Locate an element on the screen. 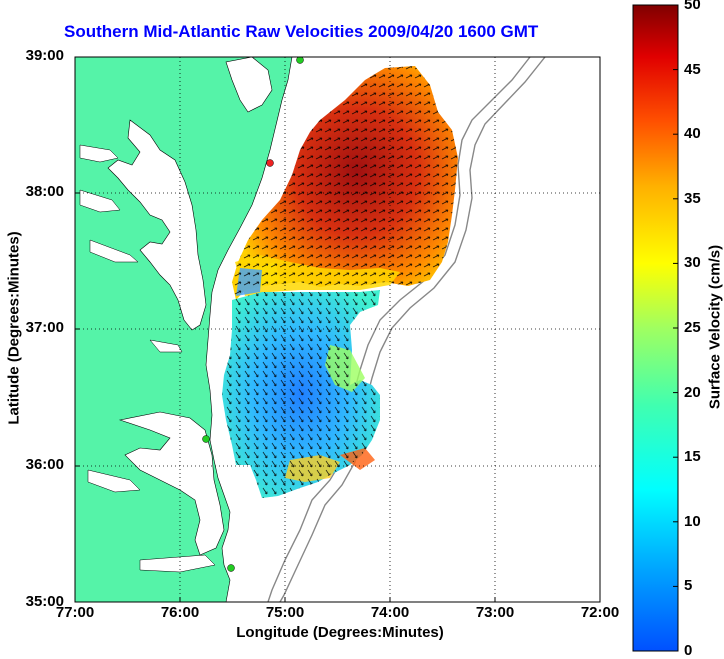  y-tick-label: 36:00 is located at coordinates (44, 464).